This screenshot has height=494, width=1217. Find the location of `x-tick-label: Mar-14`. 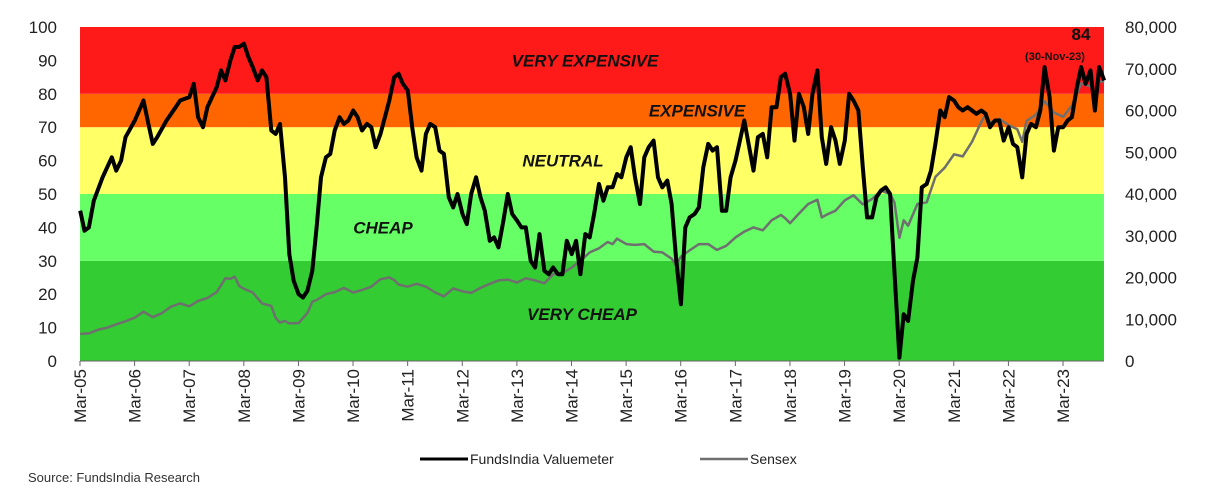

x-tick-label: Mar-14 is located at coordinates (572, 396).